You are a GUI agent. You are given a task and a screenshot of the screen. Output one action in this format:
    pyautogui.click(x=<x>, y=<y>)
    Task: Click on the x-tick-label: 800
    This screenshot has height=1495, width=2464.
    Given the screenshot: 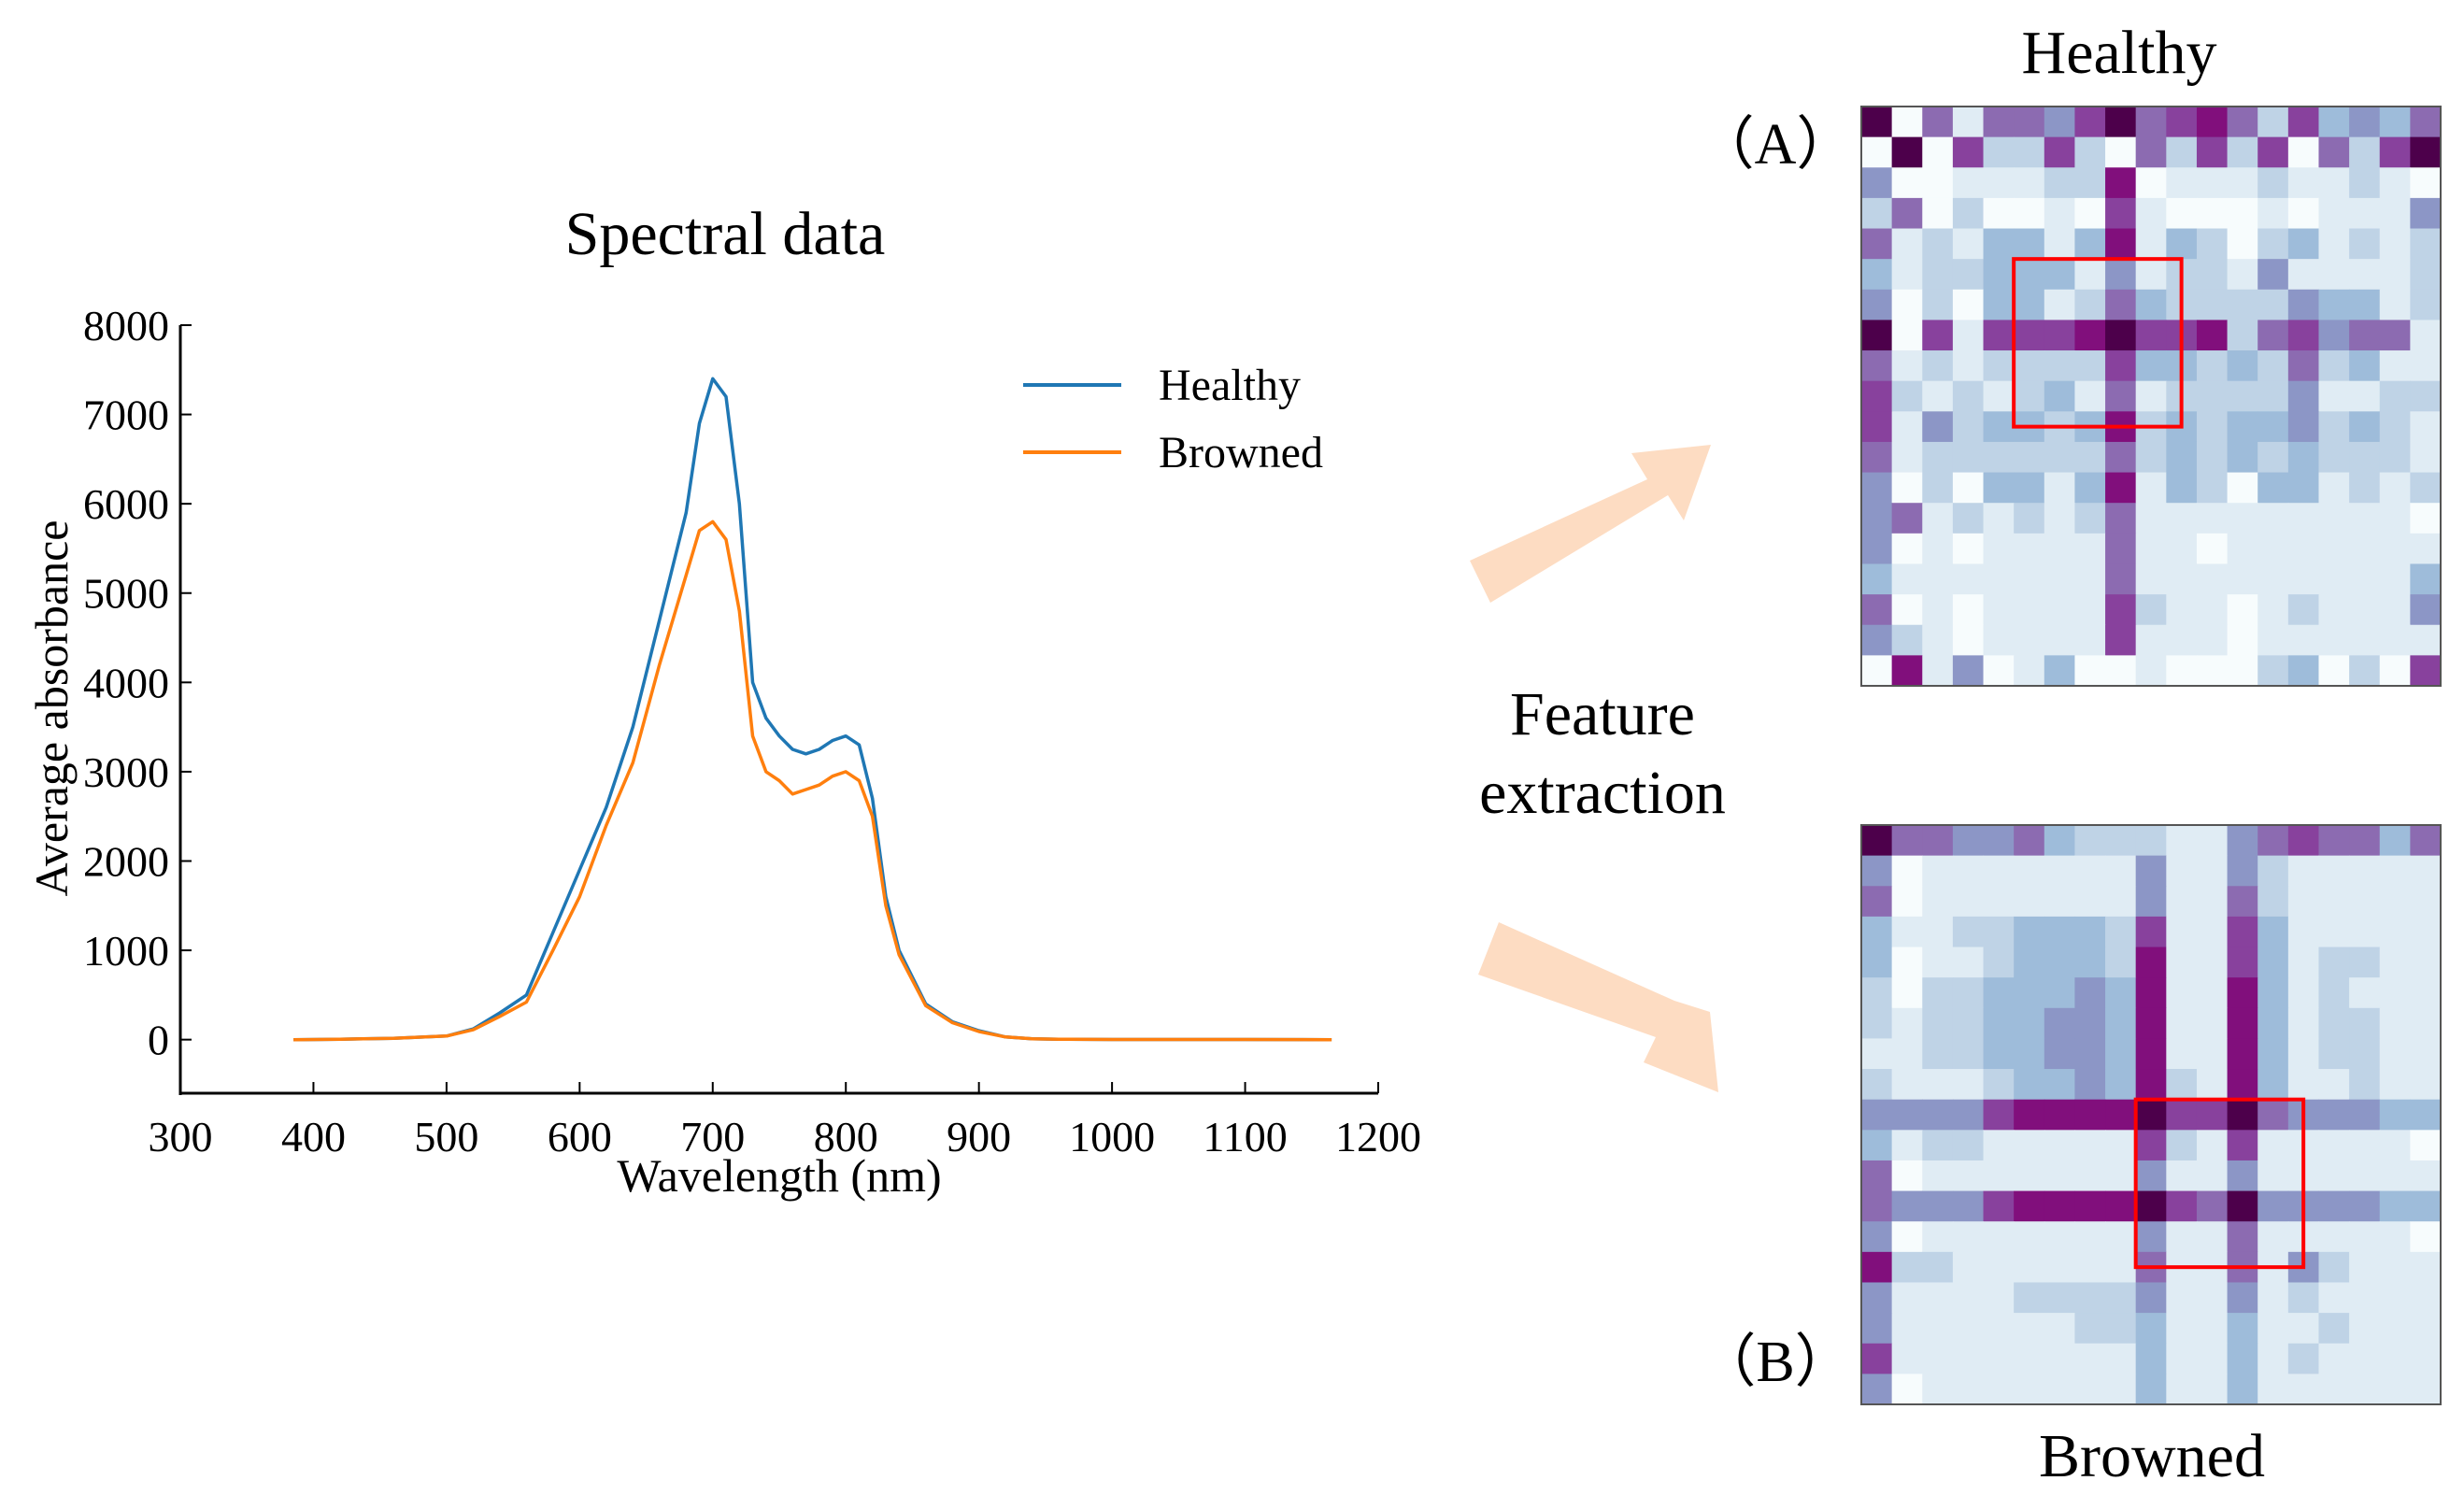 What is the action you would take?
    pyautogui.click(x=846, y=1136)
    